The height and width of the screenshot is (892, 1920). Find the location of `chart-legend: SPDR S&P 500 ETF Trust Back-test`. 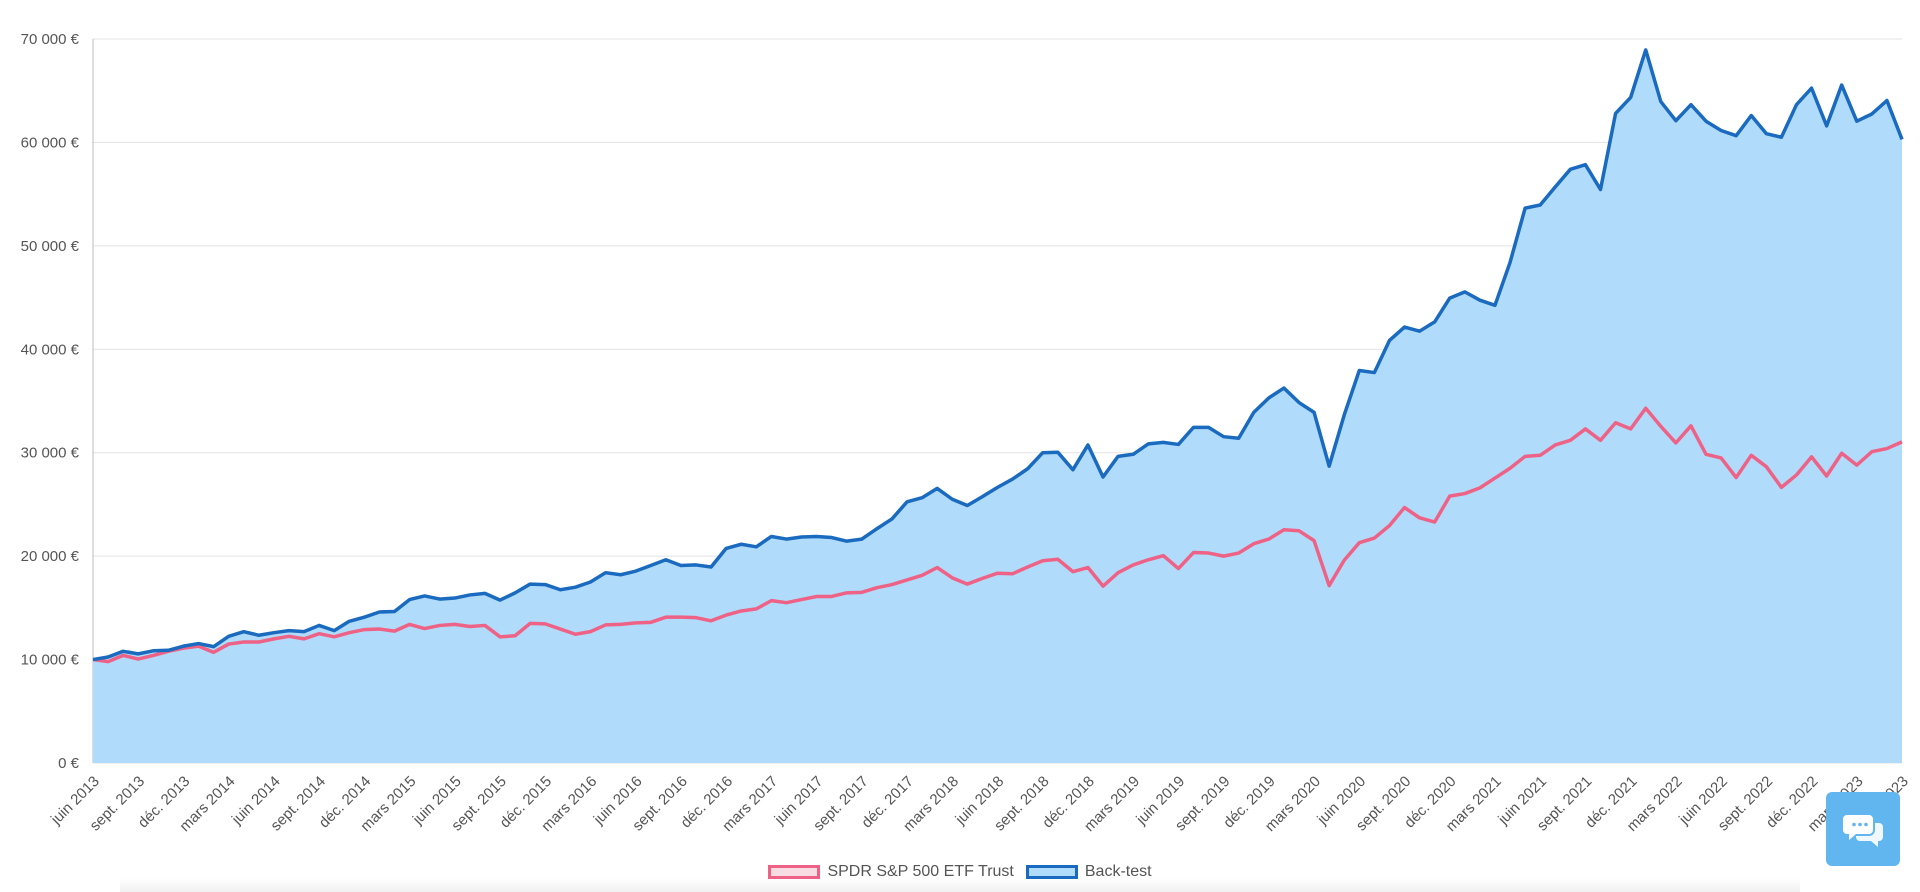

chart-legend: SPDR S&P 500 ETF Trust Back-test is located at coordinates (960, 872).